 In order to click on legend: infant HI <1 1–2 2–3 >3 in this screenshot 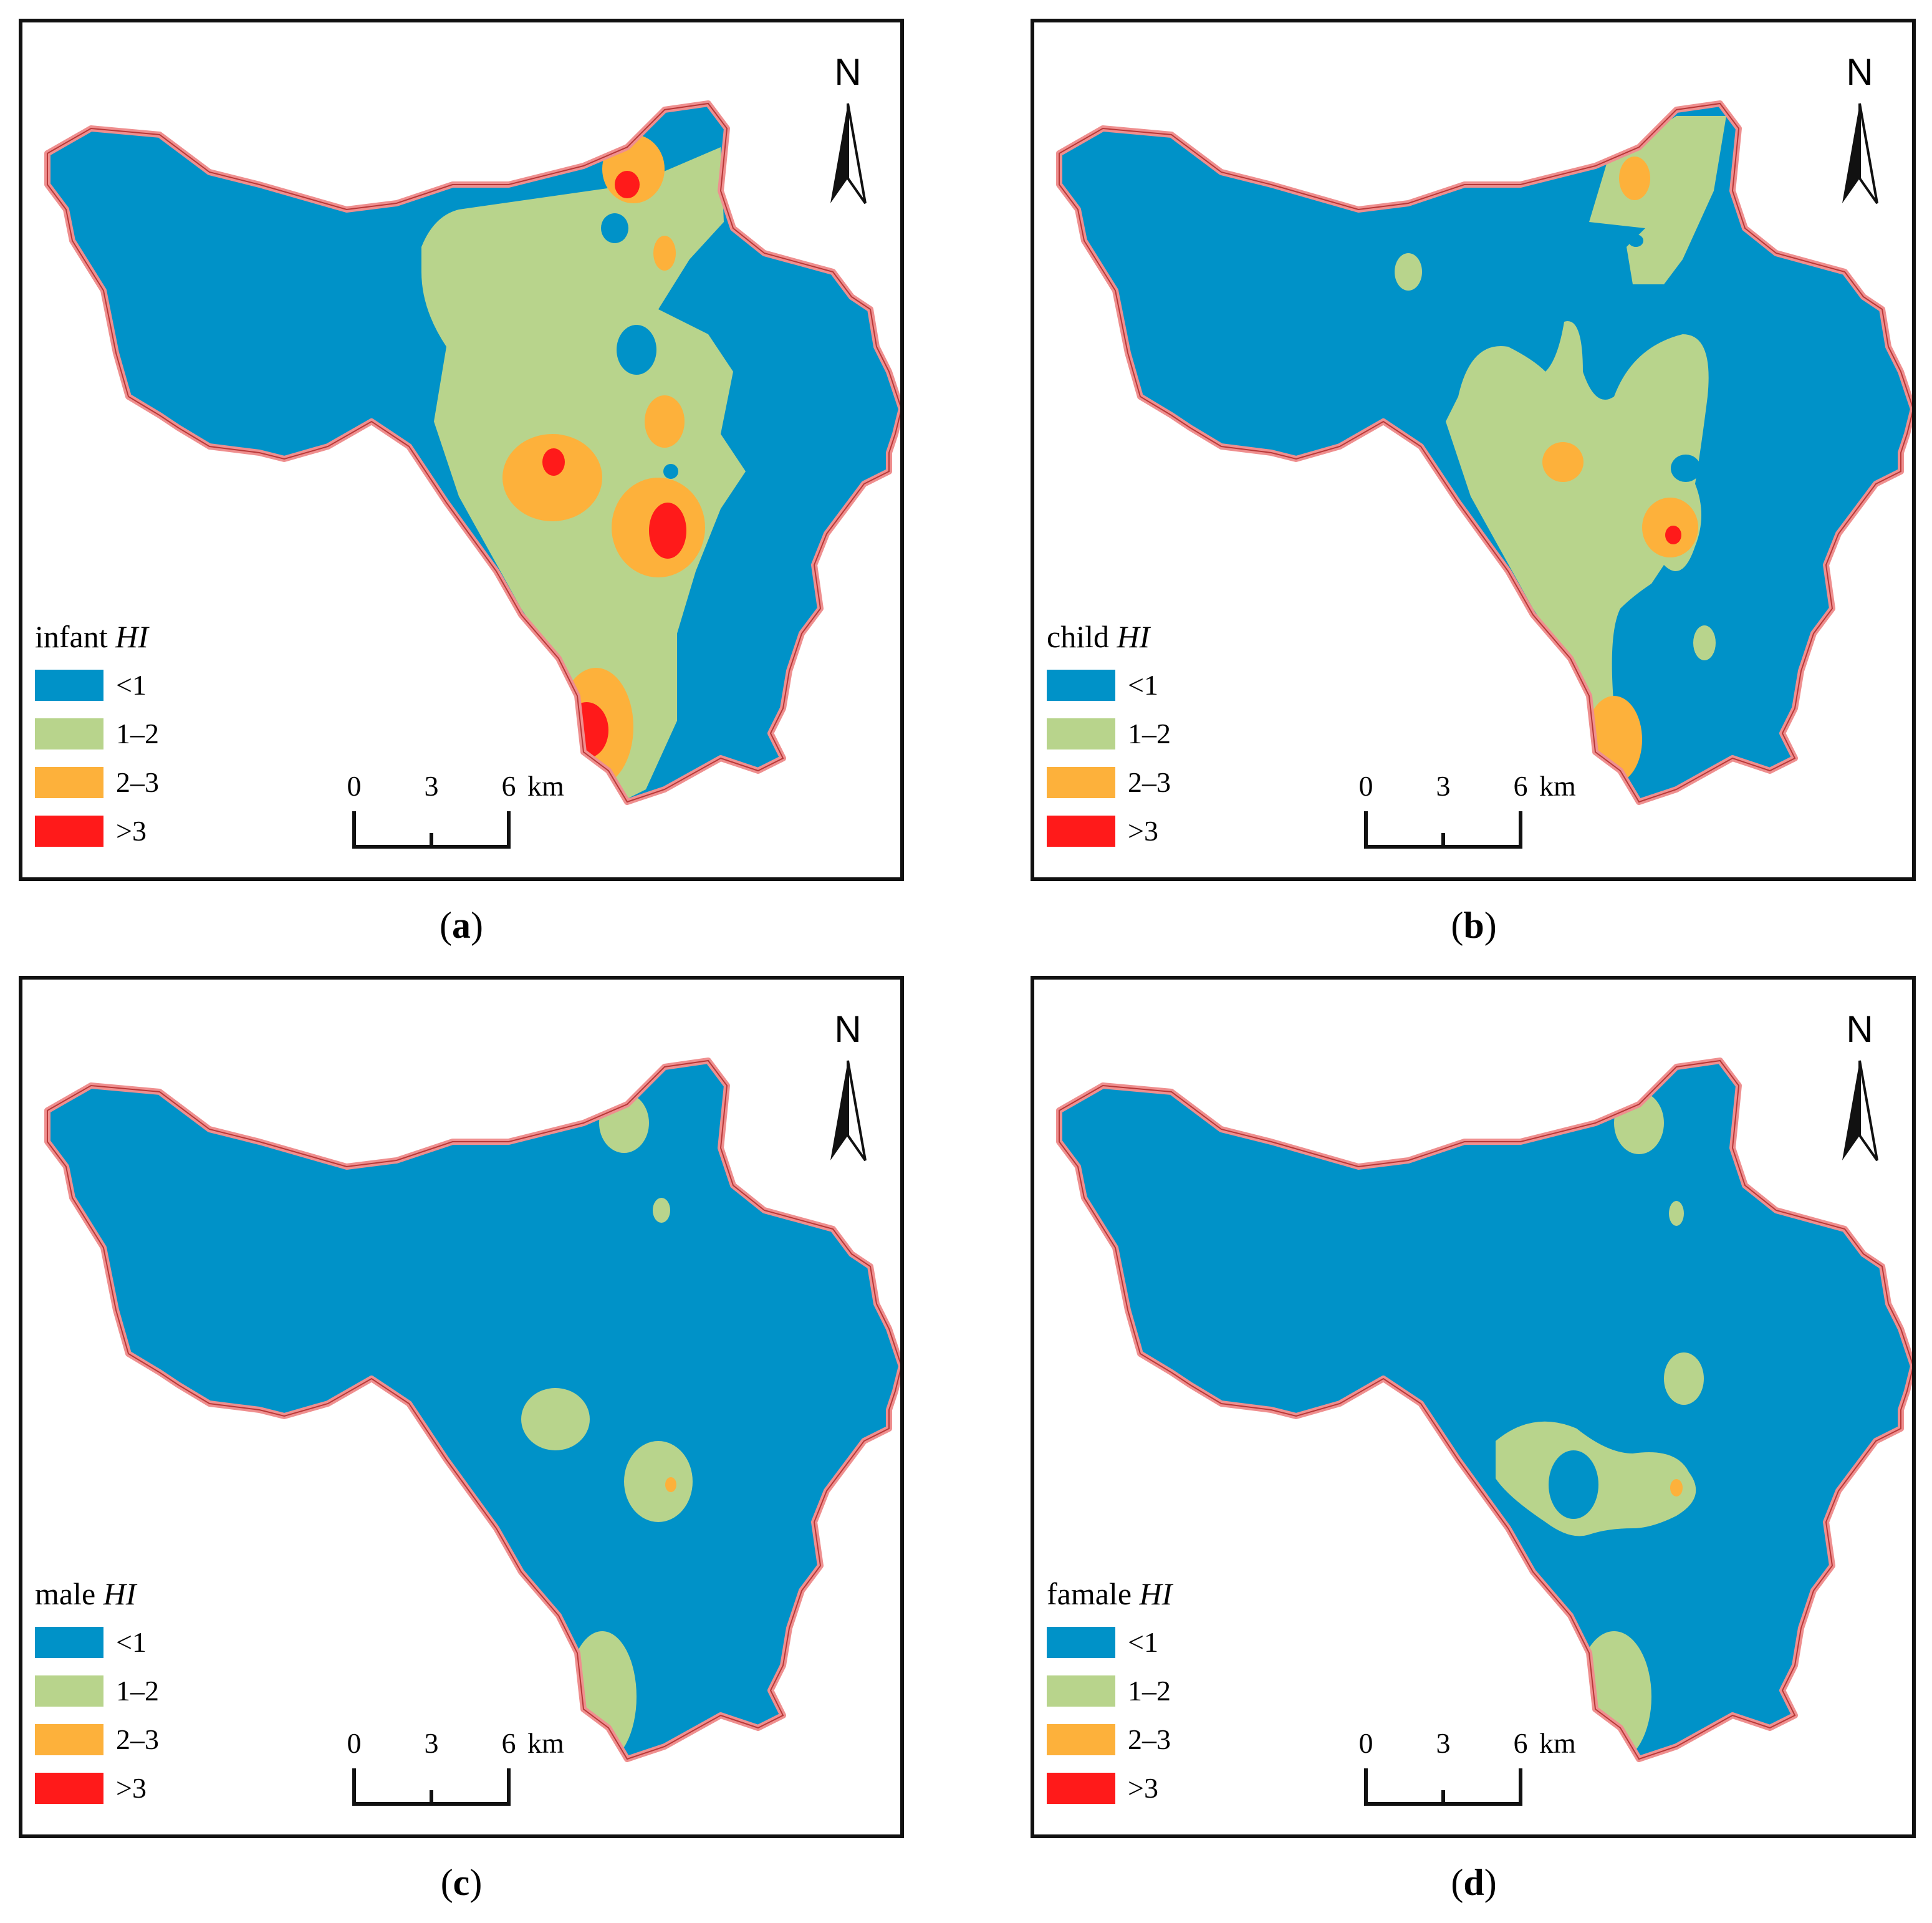, I will do `click(97, 733)`.